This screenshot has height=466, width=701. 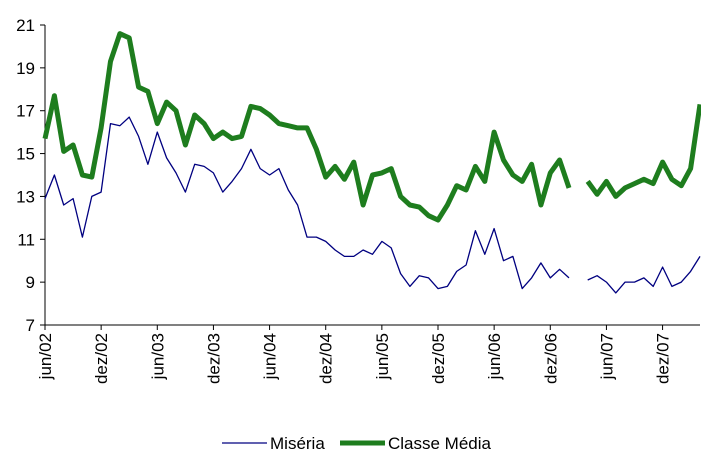 What do you see at coordinates (326, 358) in the screenshot?
I see `x-tick-label: dez/04` at bounding box center [326, 358].